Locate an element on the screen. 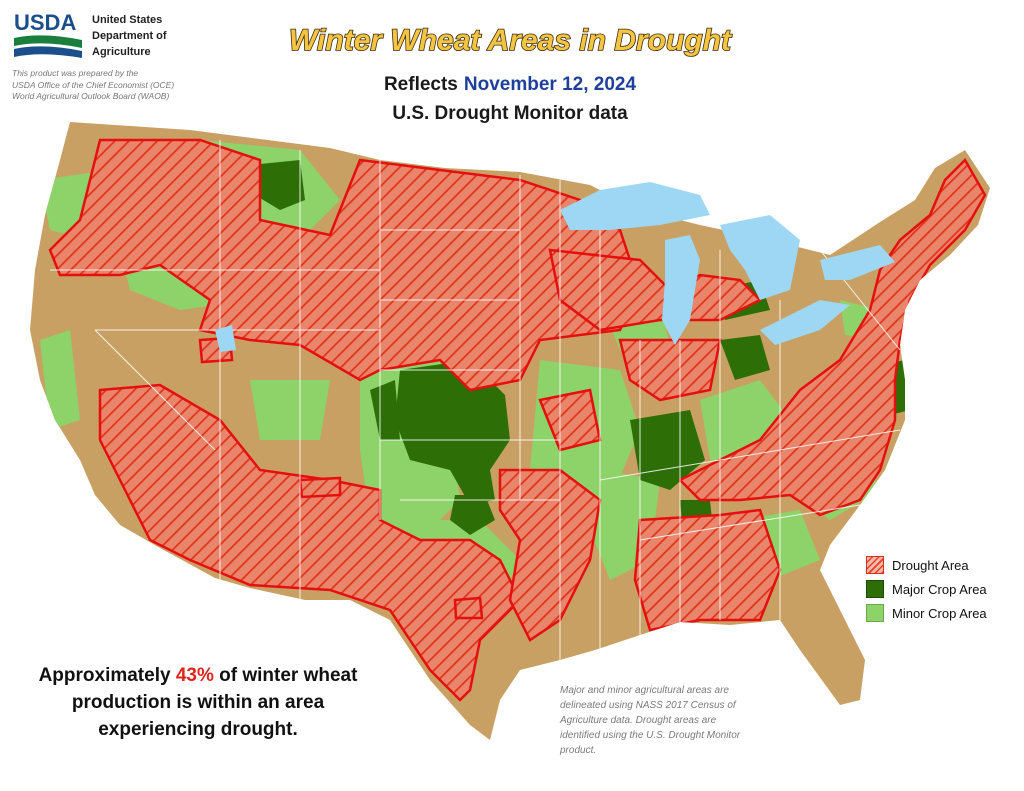 The width and height of the screenshot is (1024, 791). data-date: November 12, 2024 is located at coordinates (550, 84).